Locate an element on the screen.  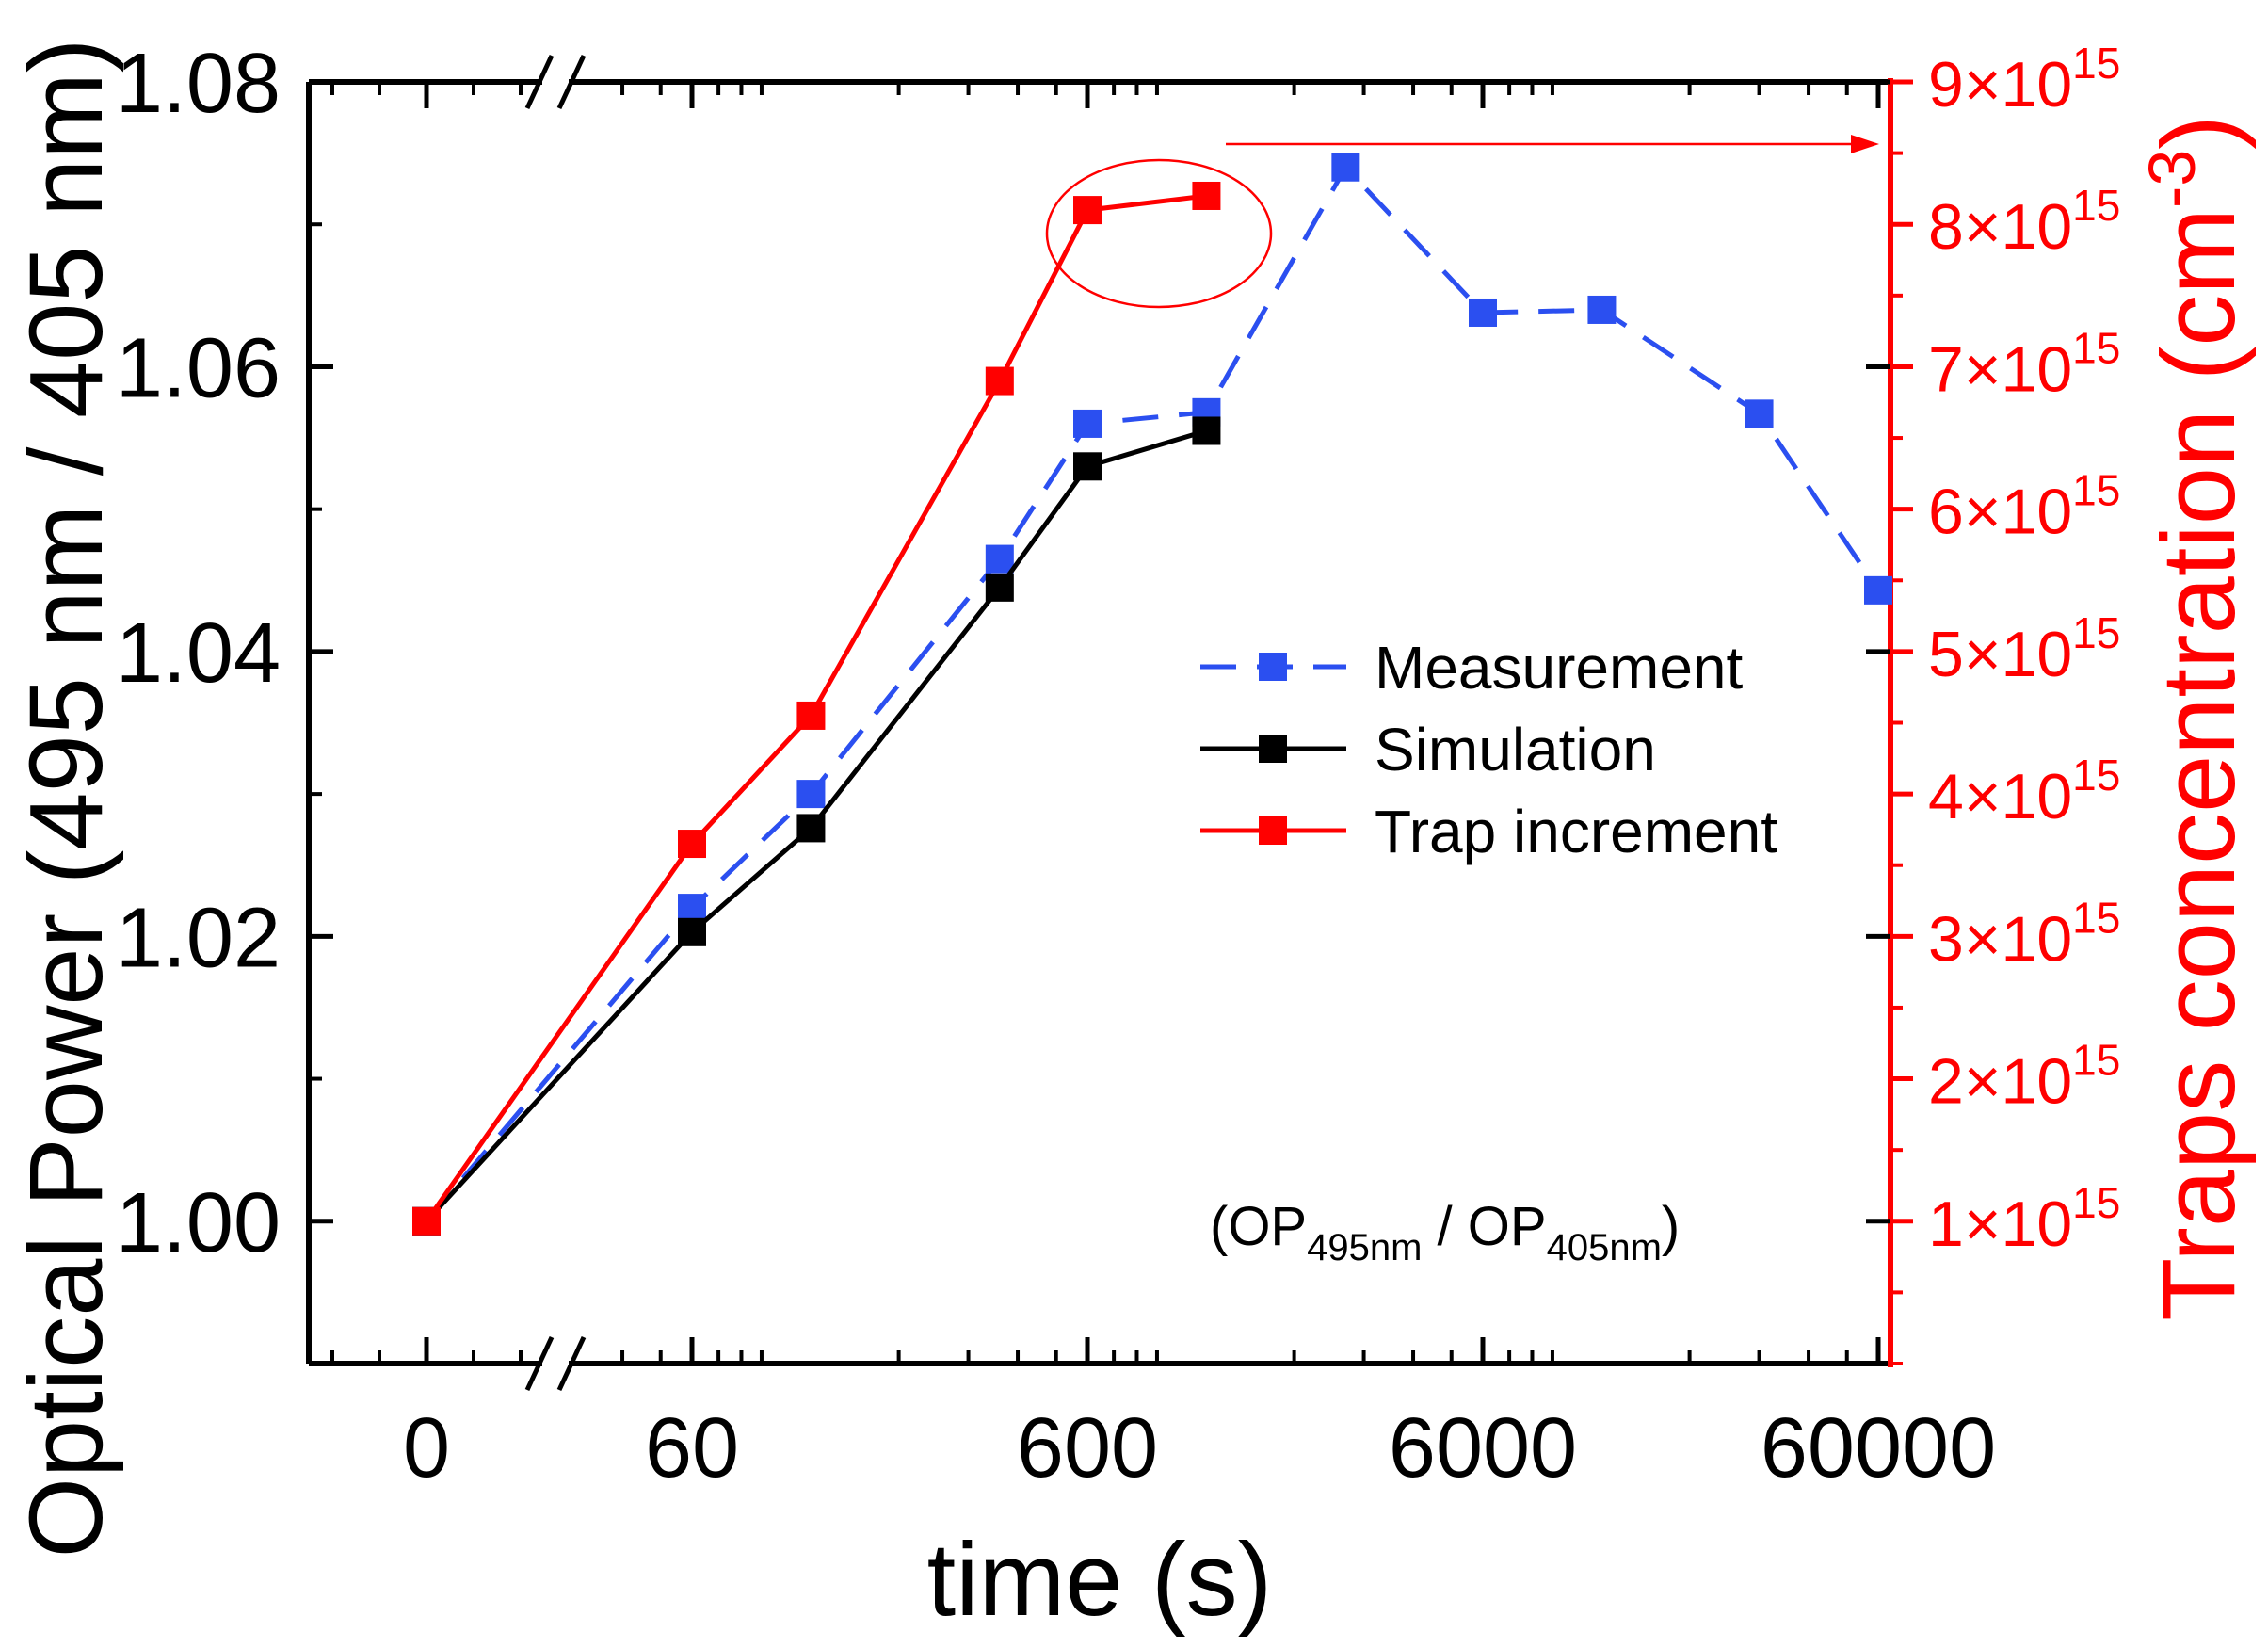
legend-simulation-marker is located at coordinates (1273, 749).